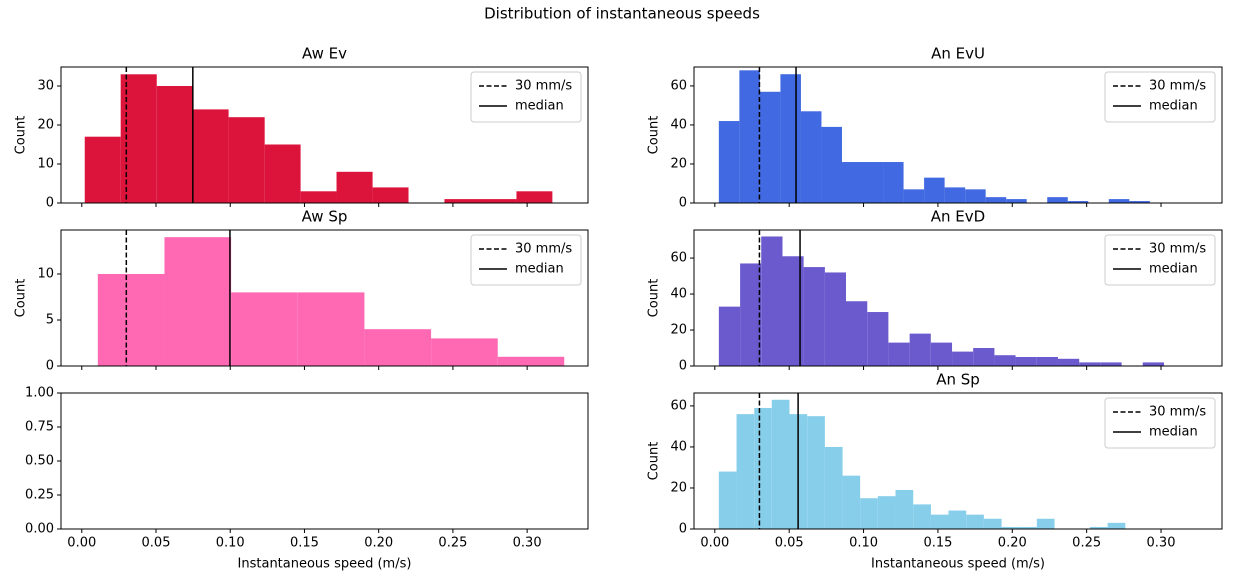  I want to click on x-tick-label: 0.30, so click(527, 543).